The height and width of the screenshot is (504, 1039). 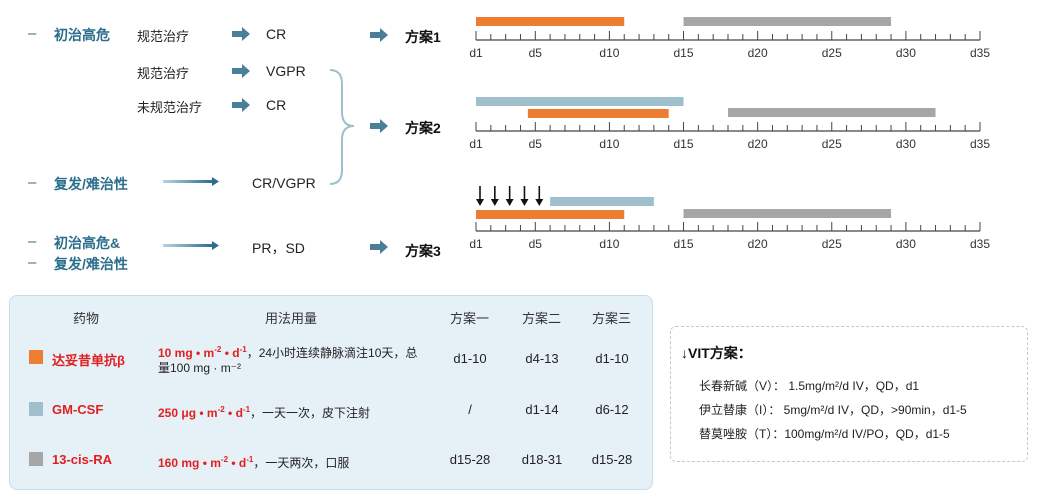 What do you see at coordinates (684, 353) in the screenshot?
I see `down-arrow-icon: ↓` at bounding box center [684, 353].